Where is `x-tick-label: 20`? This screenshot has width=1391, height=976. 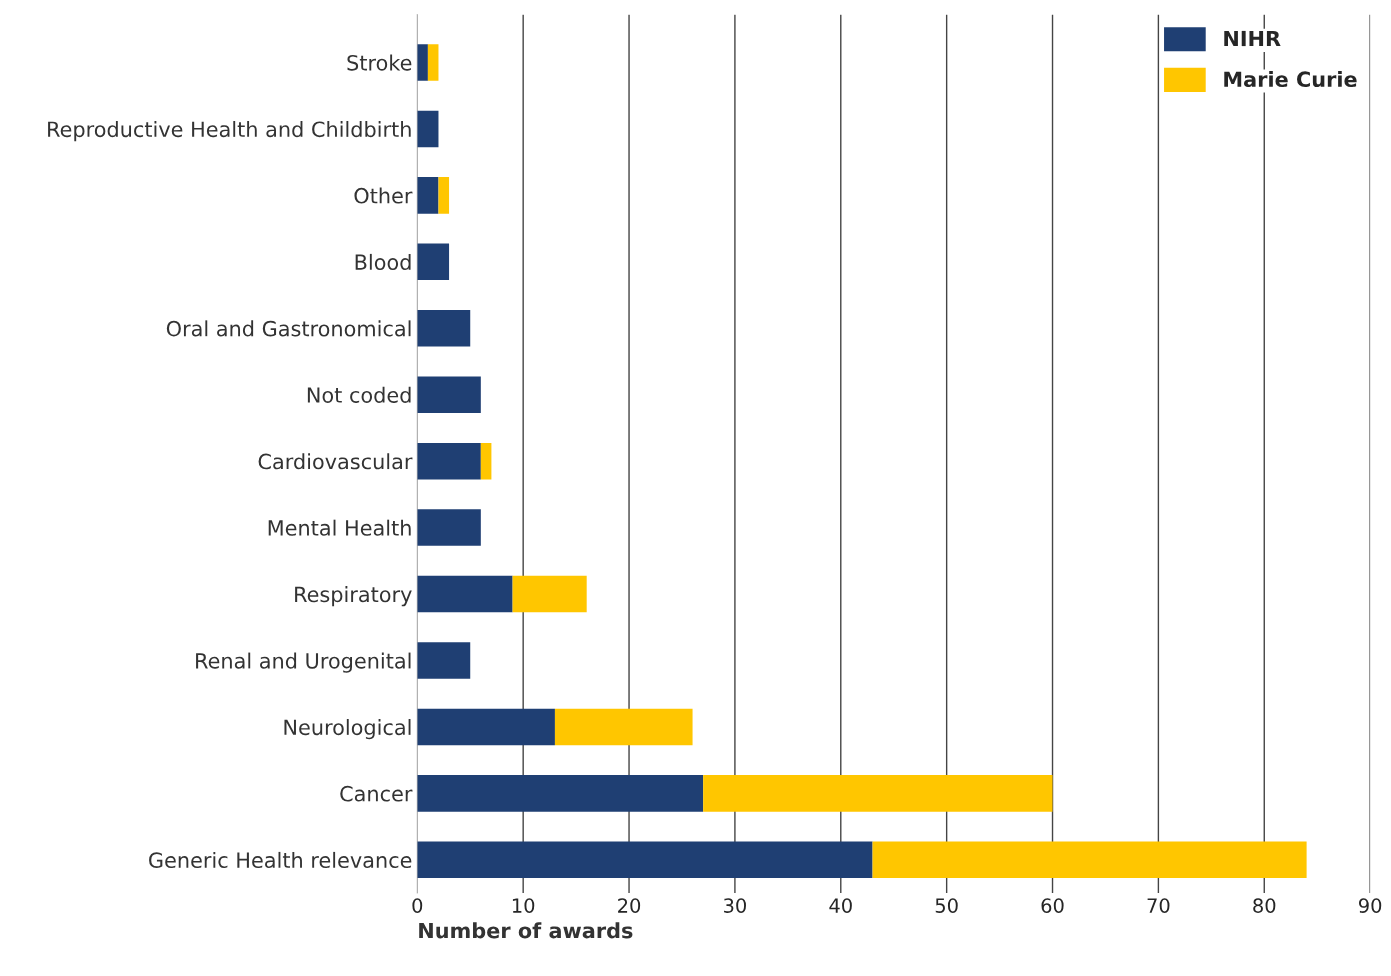
x-tick-label: 20 is located at coordinates (629, 905).